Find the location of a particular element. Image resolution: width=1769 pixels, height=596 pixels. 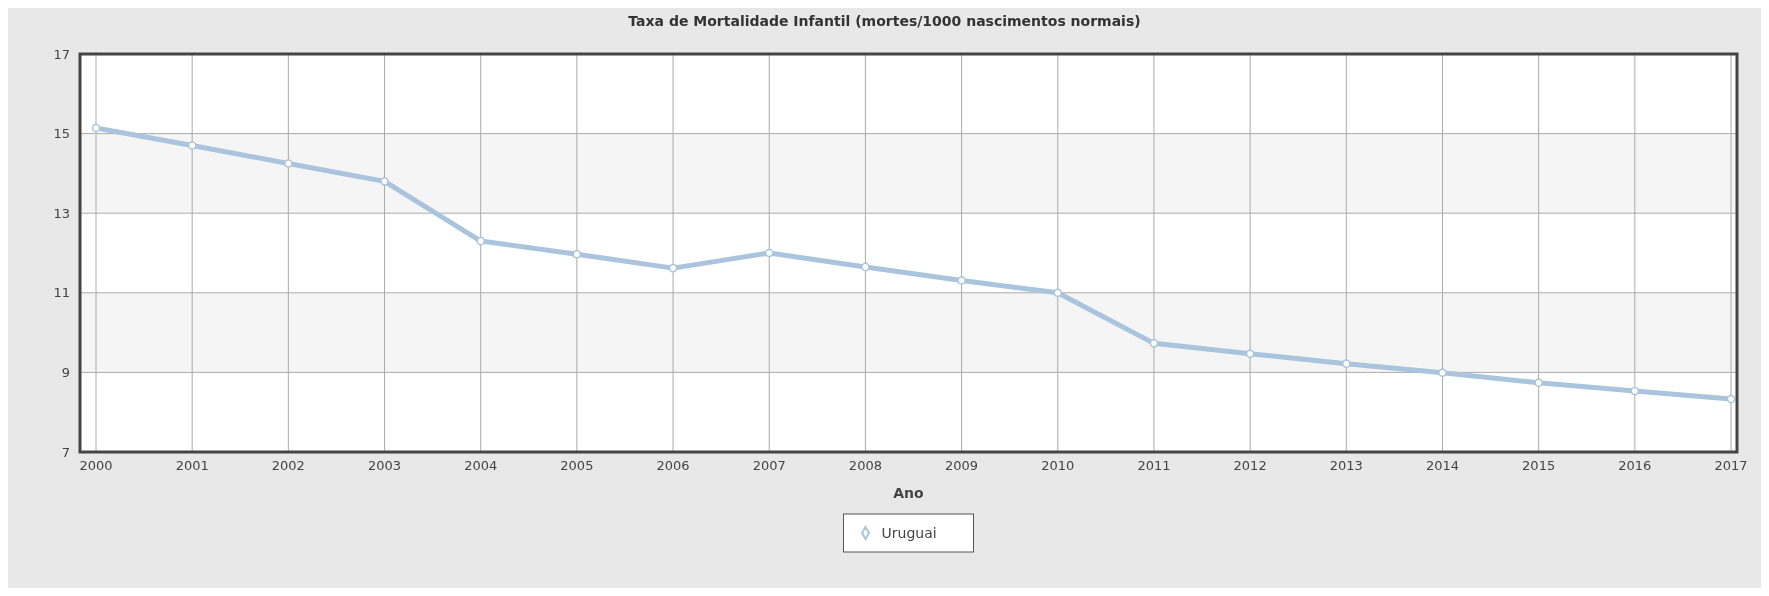

x-tick-label: 2012 is located at coordinates (1250, 465).